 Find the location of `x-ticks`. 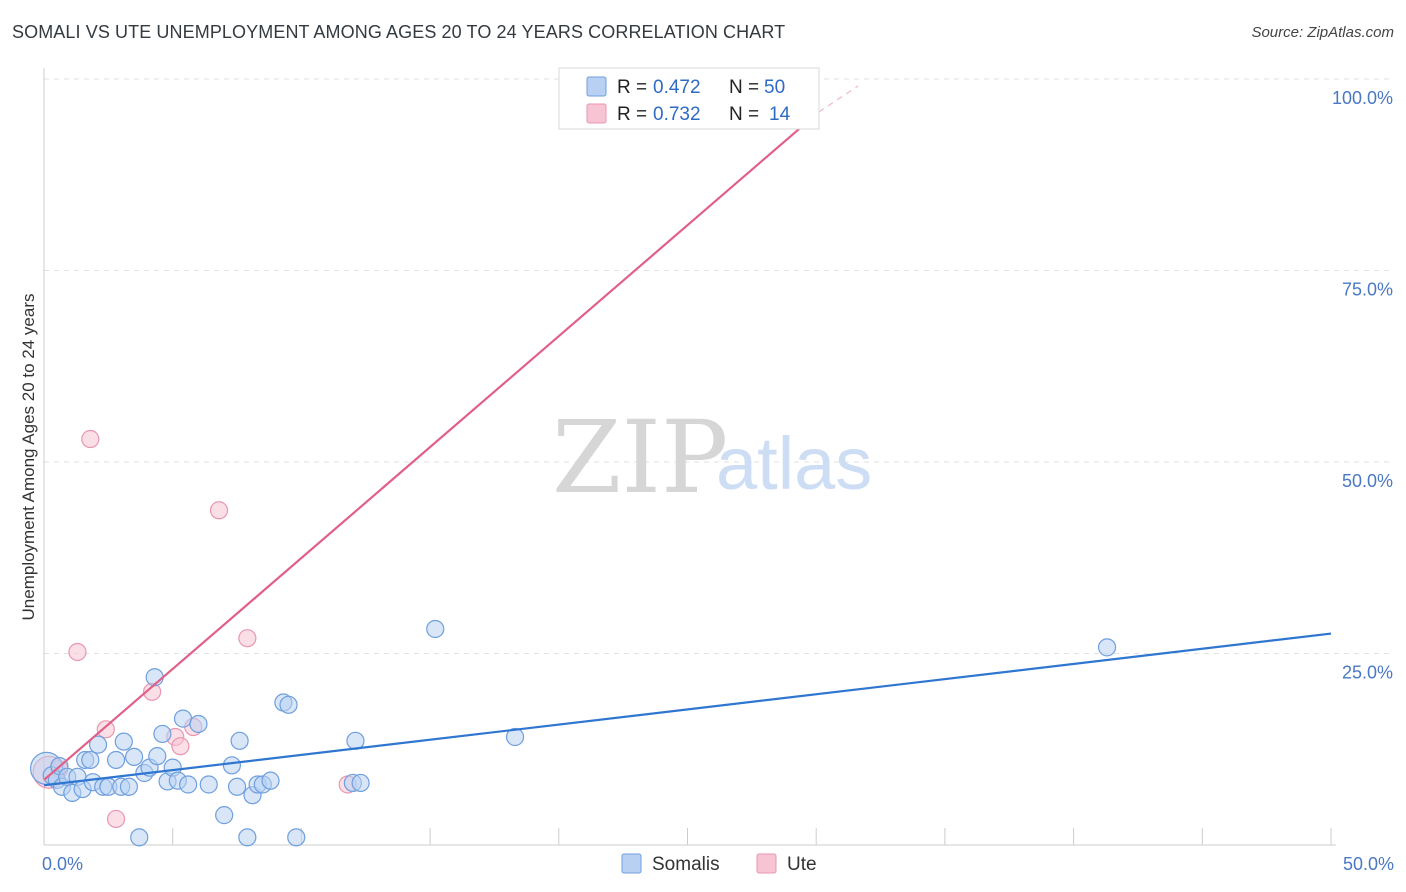

x-ticks is located at coordinates (752, 836).